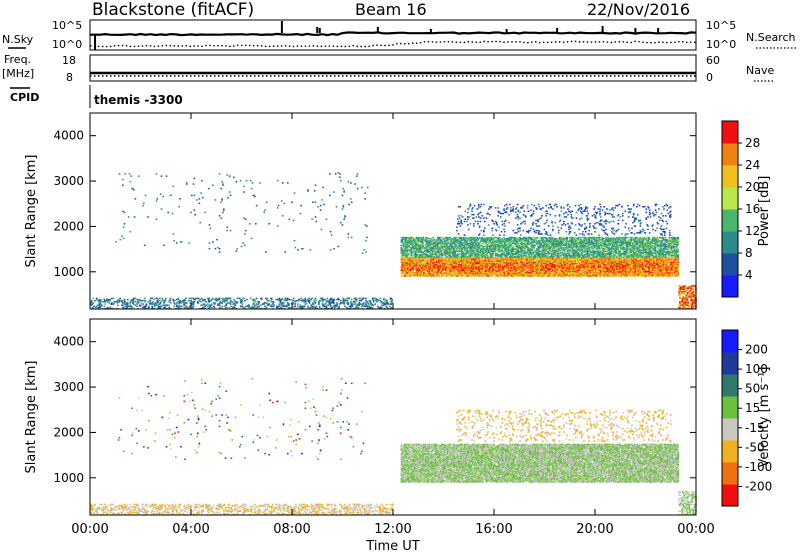  Describe the element at coordinates (713, 60) in the screenshot. I see `freq-right-tick-top: 60` at that location.